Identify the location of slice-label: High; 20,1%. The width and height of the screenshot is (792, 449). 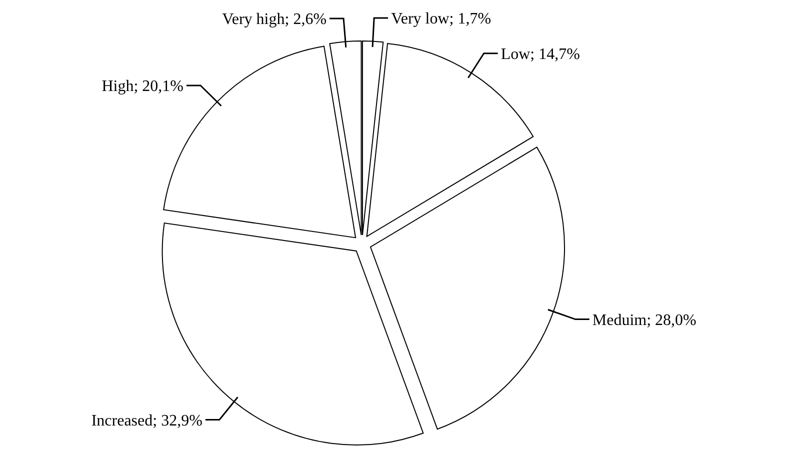
(143, 87).